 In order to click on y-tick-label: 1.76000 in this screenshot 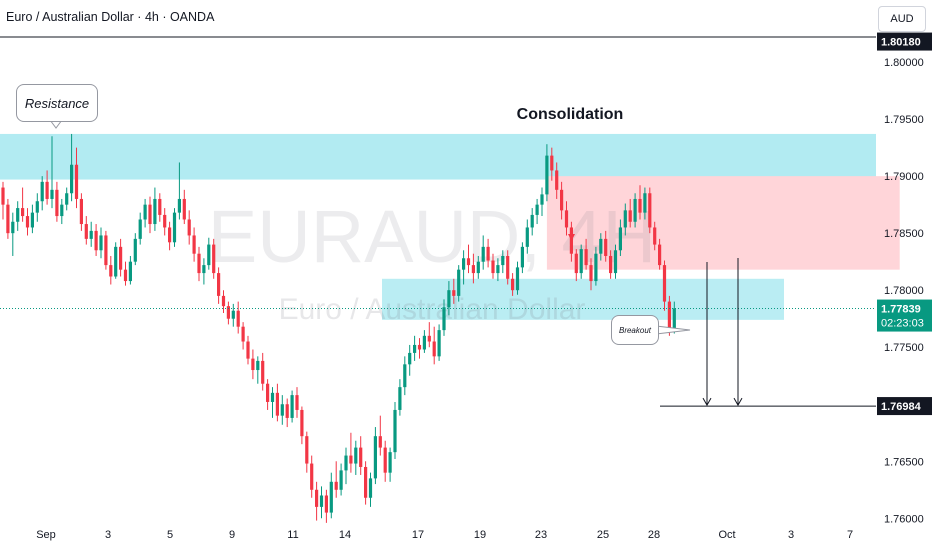, I will do `click(904, 519)`.